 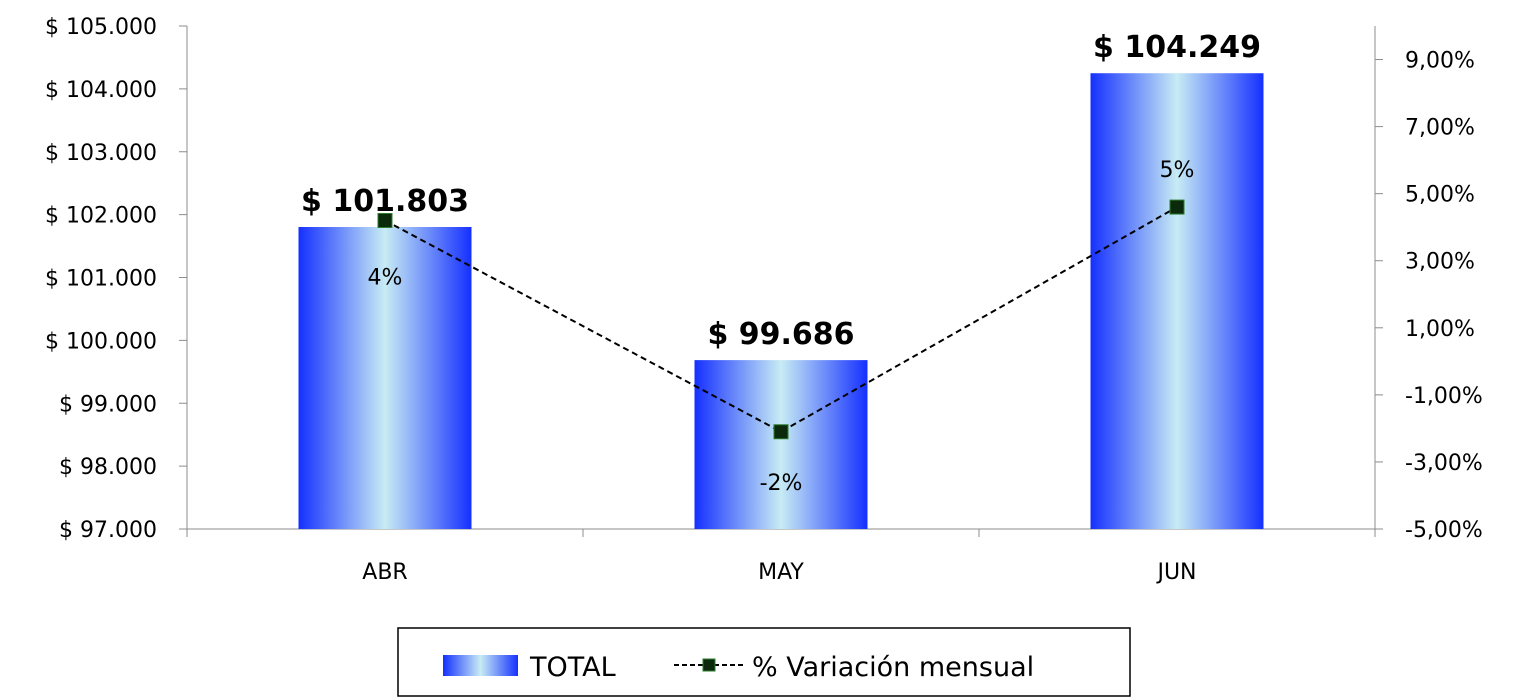 I want to click on right-axis-tick-label: 7,00%, so click(x=1440, y=128).